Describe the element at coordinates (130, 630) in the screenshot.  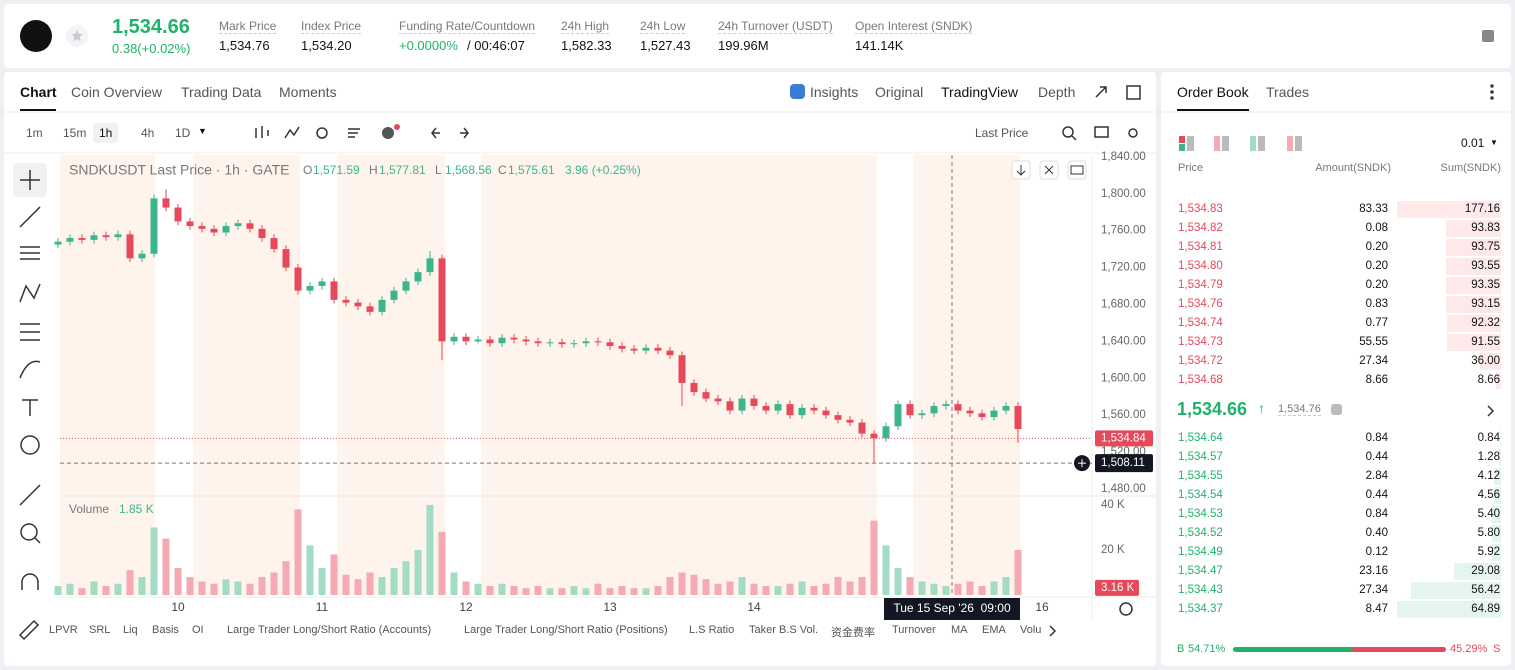
I see `indicator-tab: Liq` at that location.